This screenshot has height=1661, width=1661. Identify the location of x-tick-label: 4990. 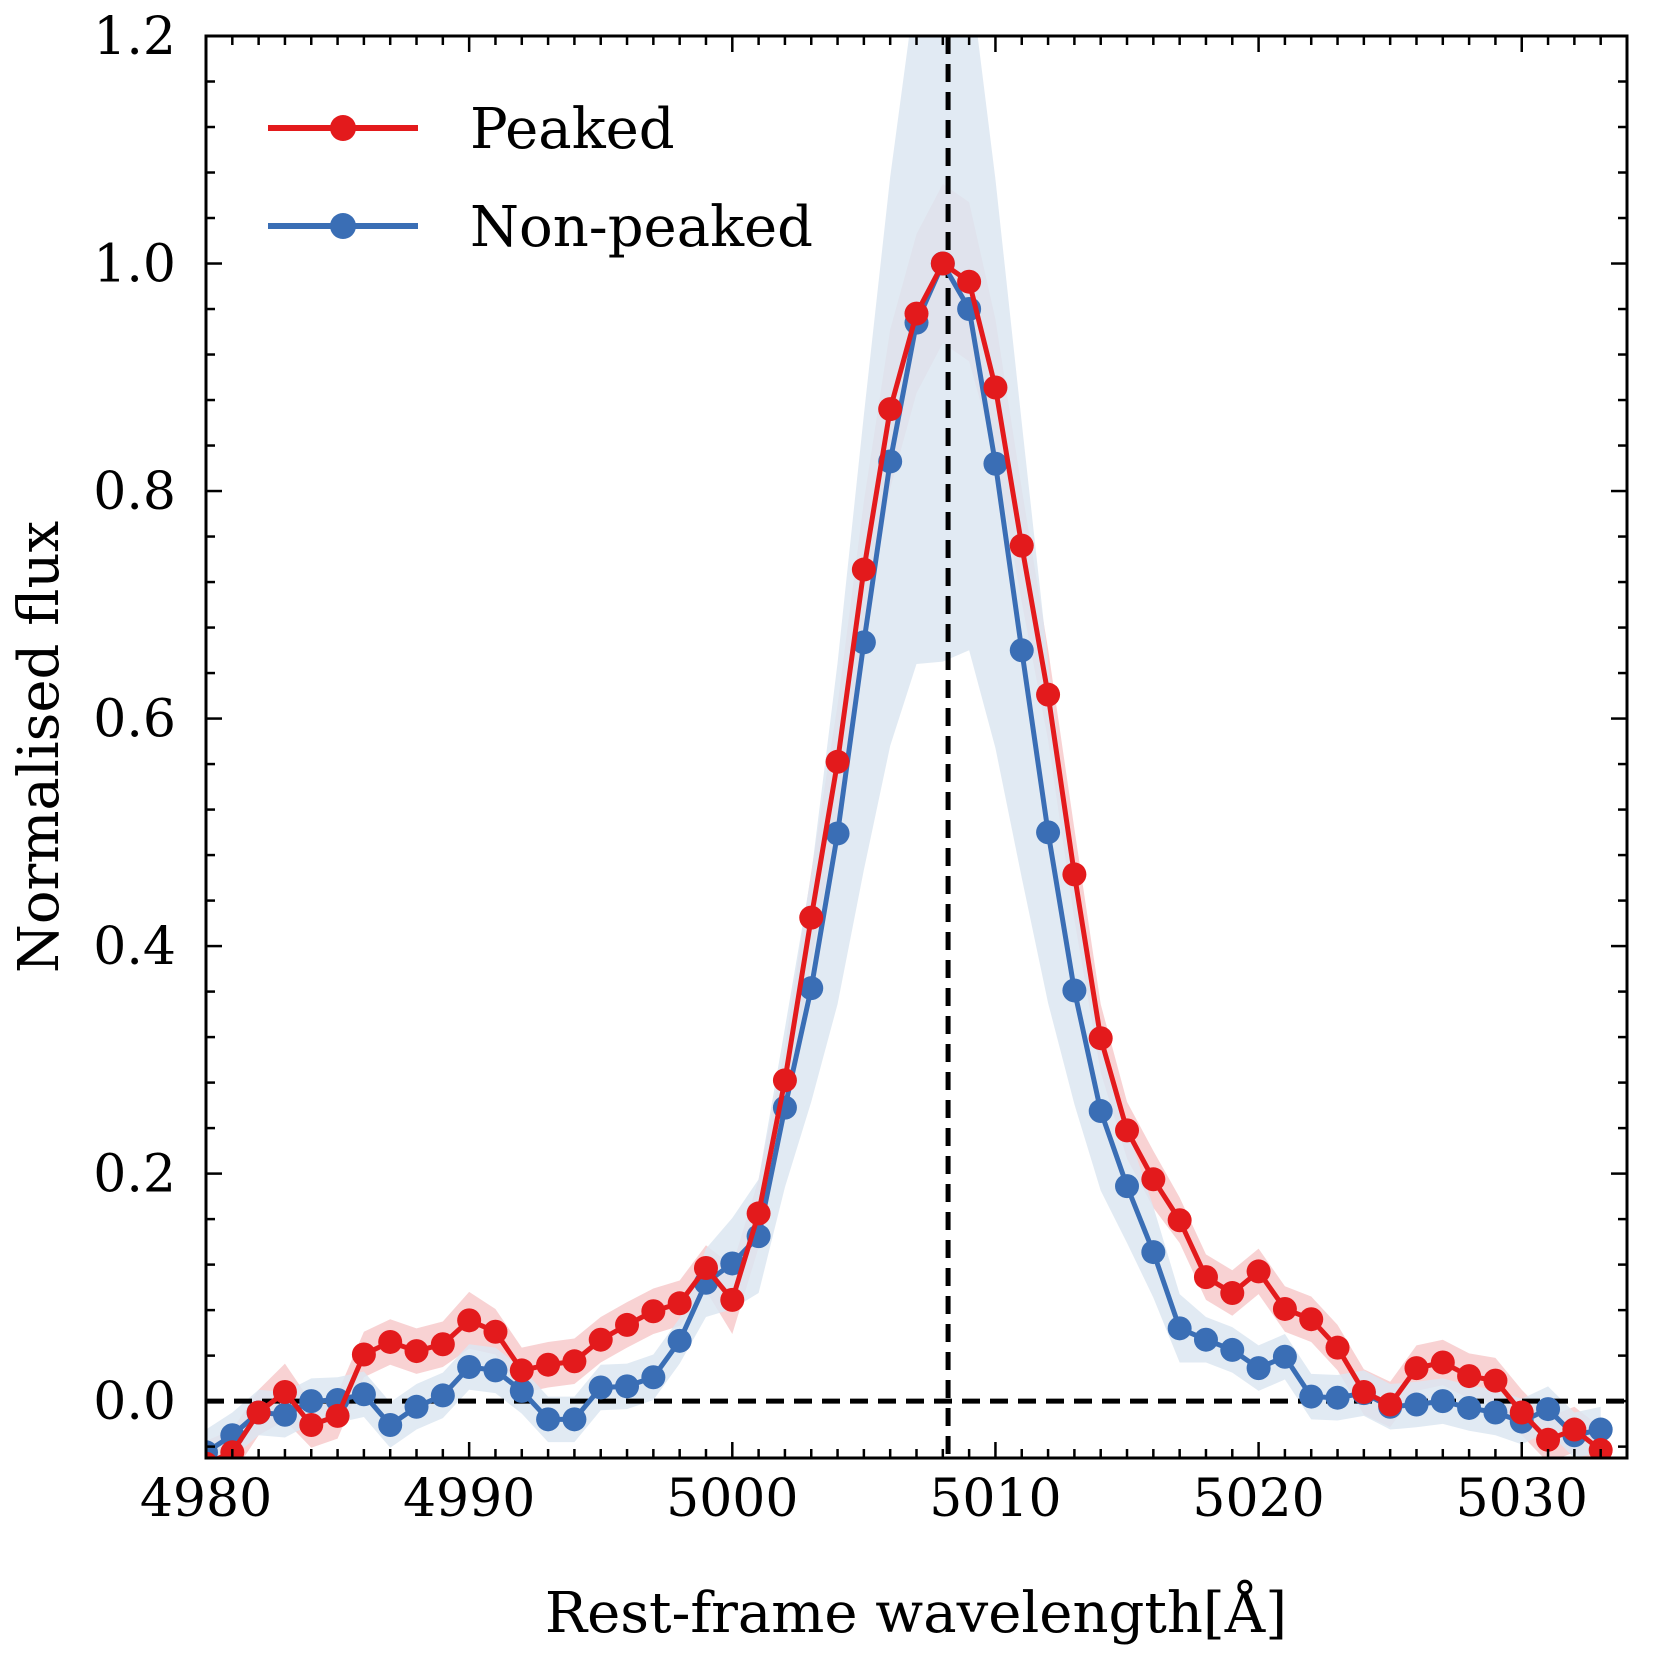
(469, 1499).